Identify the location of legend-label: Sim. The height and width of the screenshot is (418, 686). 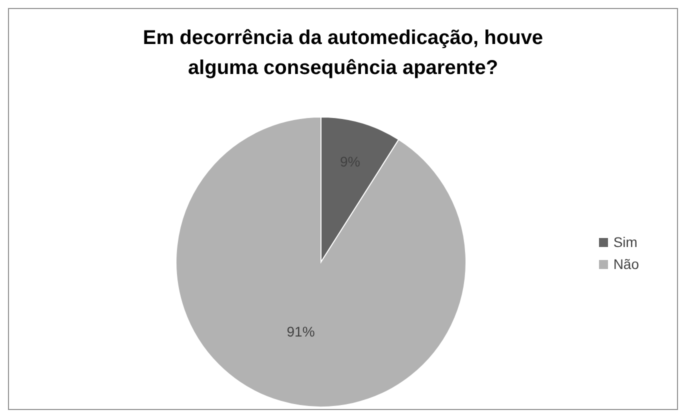
(625, 242).